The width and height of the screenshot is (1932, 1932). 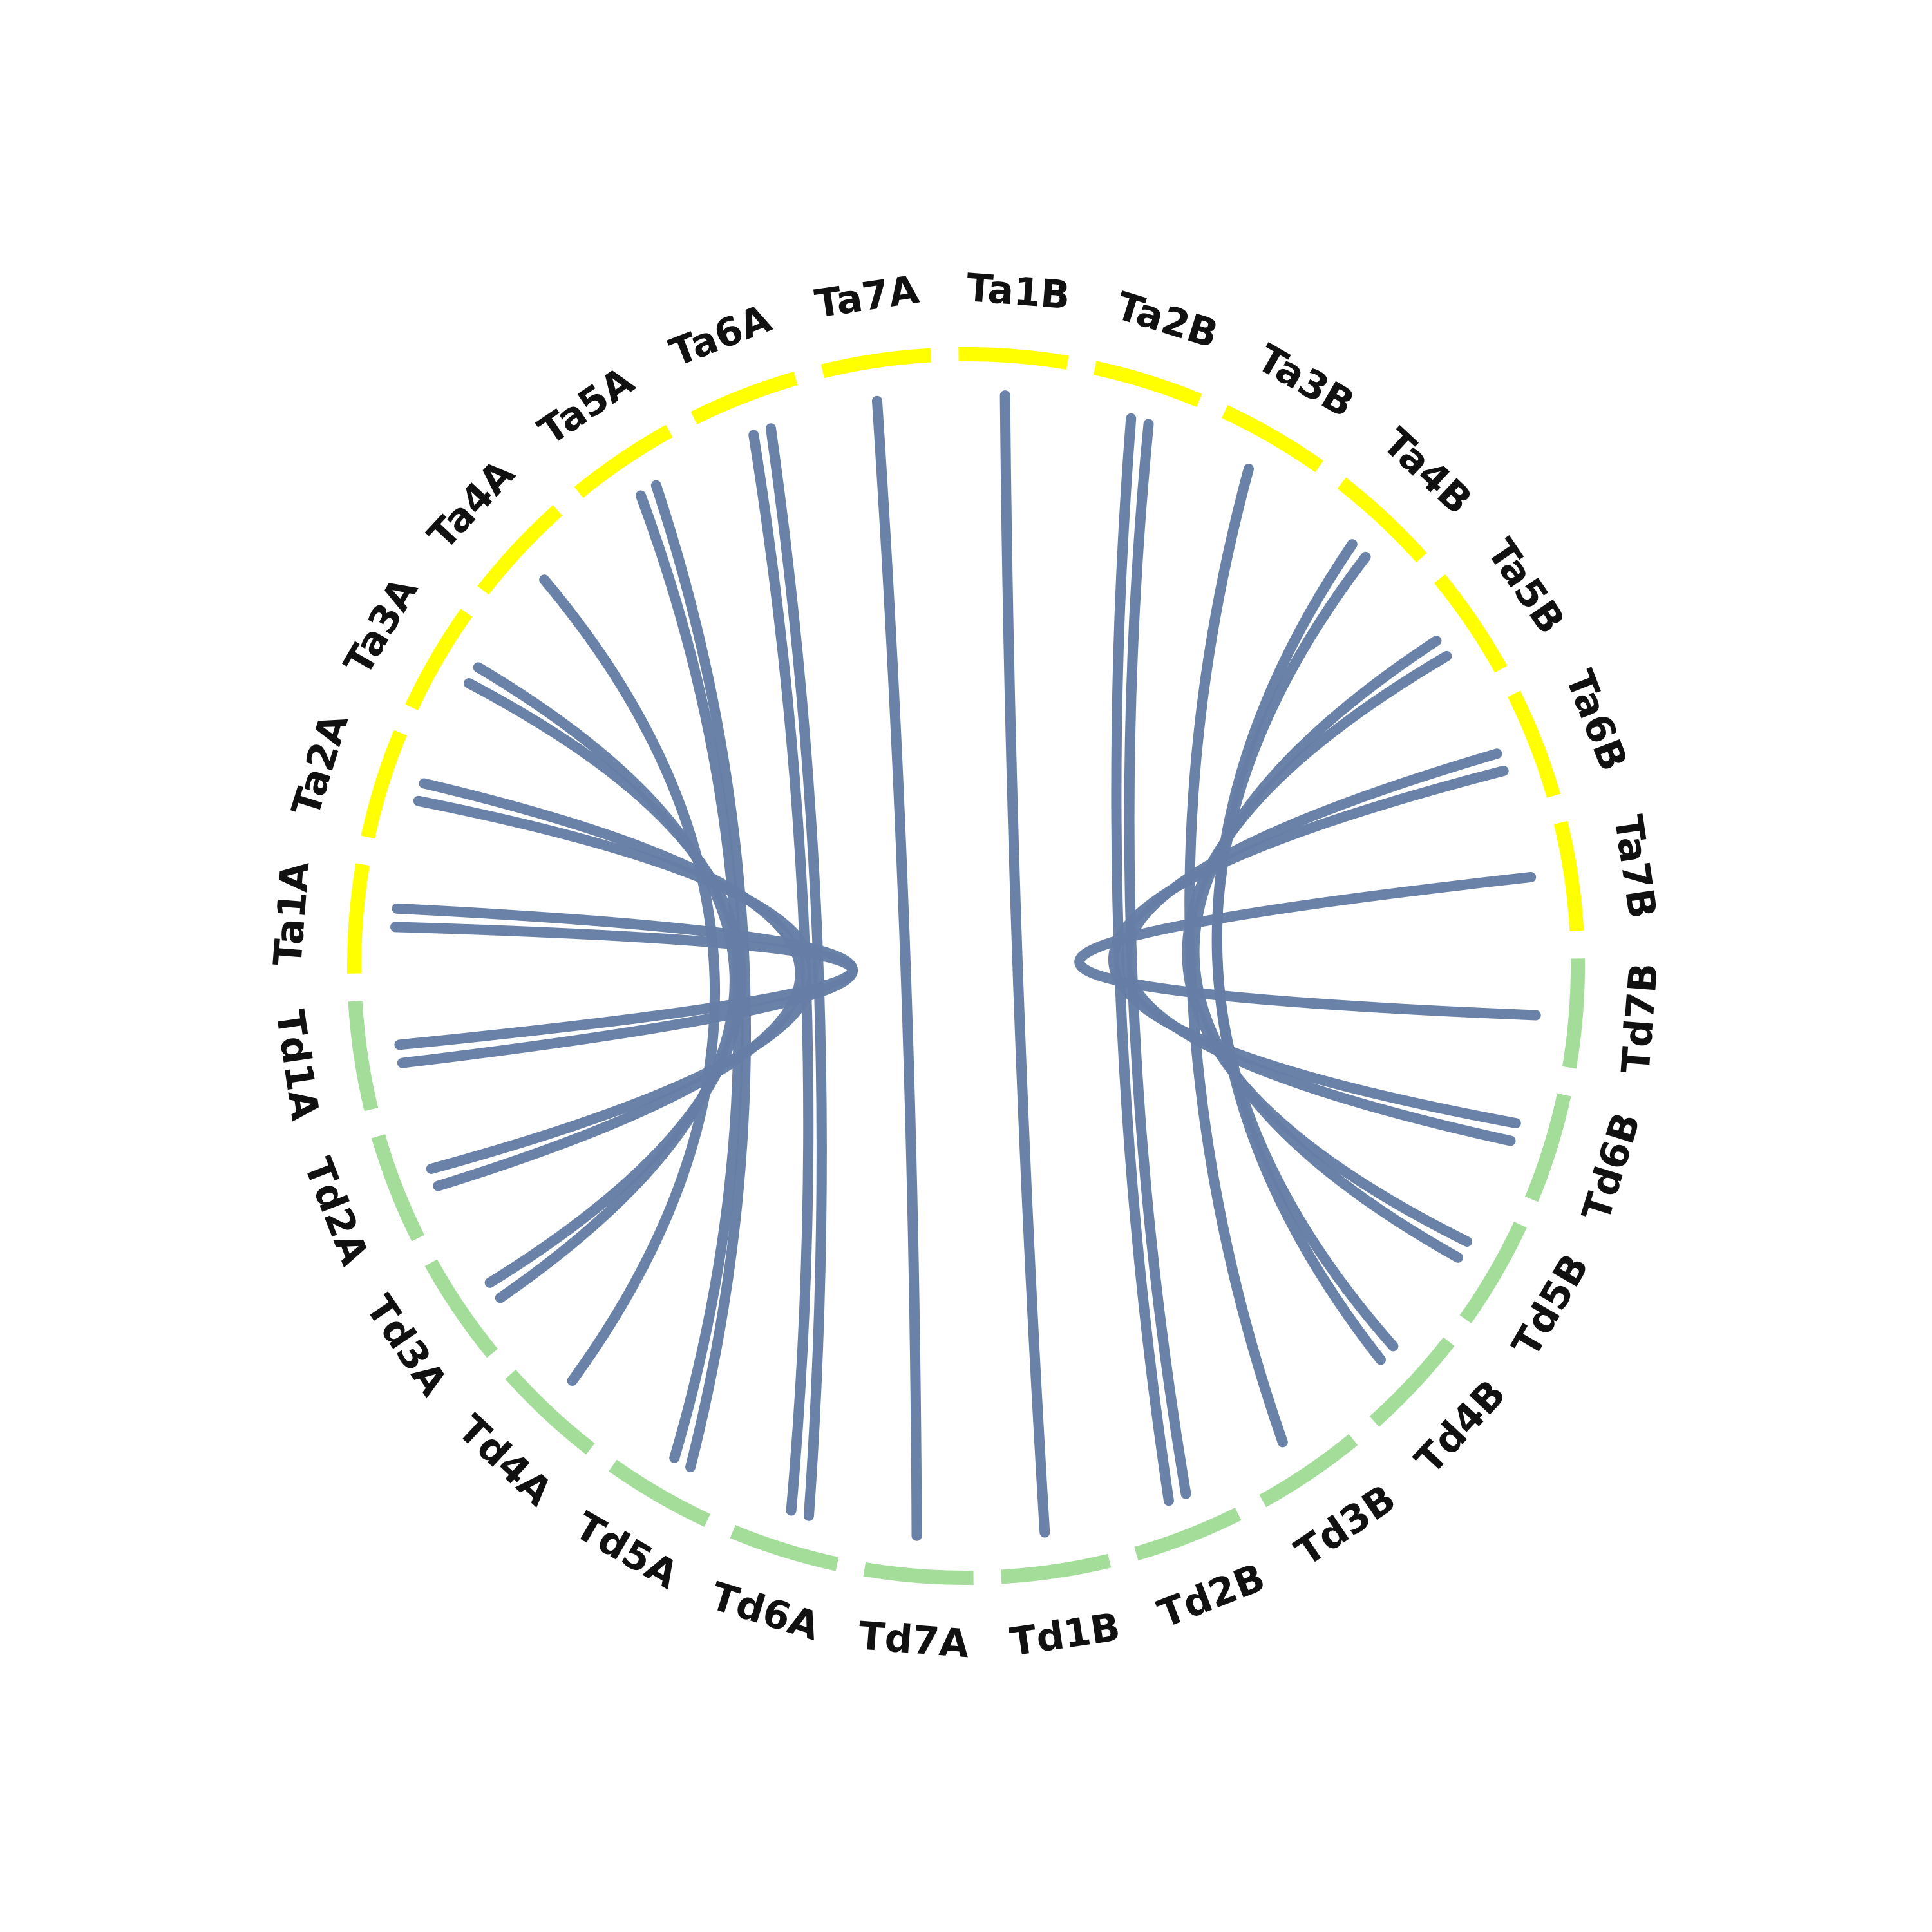 What do you see at coordinates (1057, 1568) in the screenshot?
I see `chromosome-segment-td1b` at bounding box center [1057, 1568].